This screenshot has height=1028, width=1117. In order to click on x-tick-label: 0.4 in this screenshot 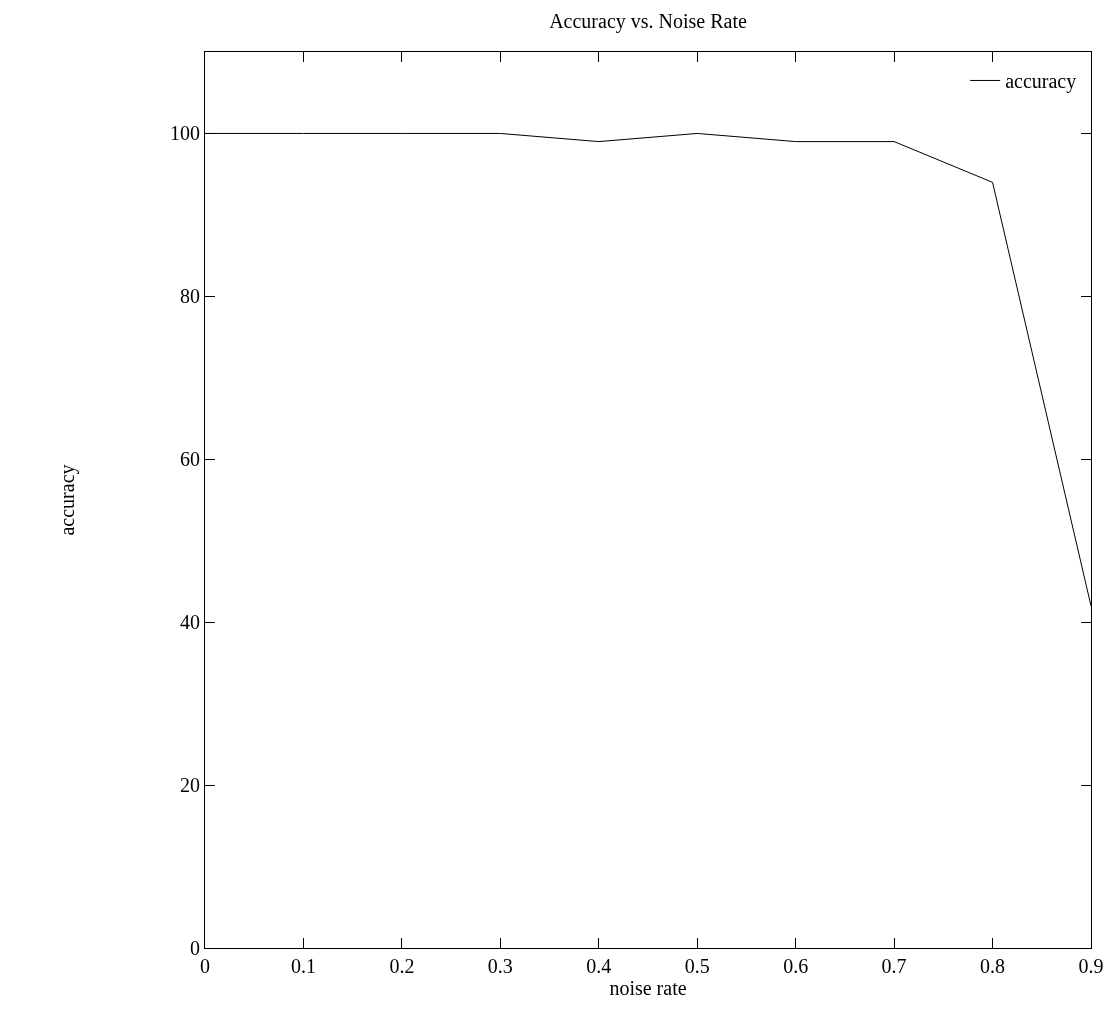, I will do `click(599, 966)`.